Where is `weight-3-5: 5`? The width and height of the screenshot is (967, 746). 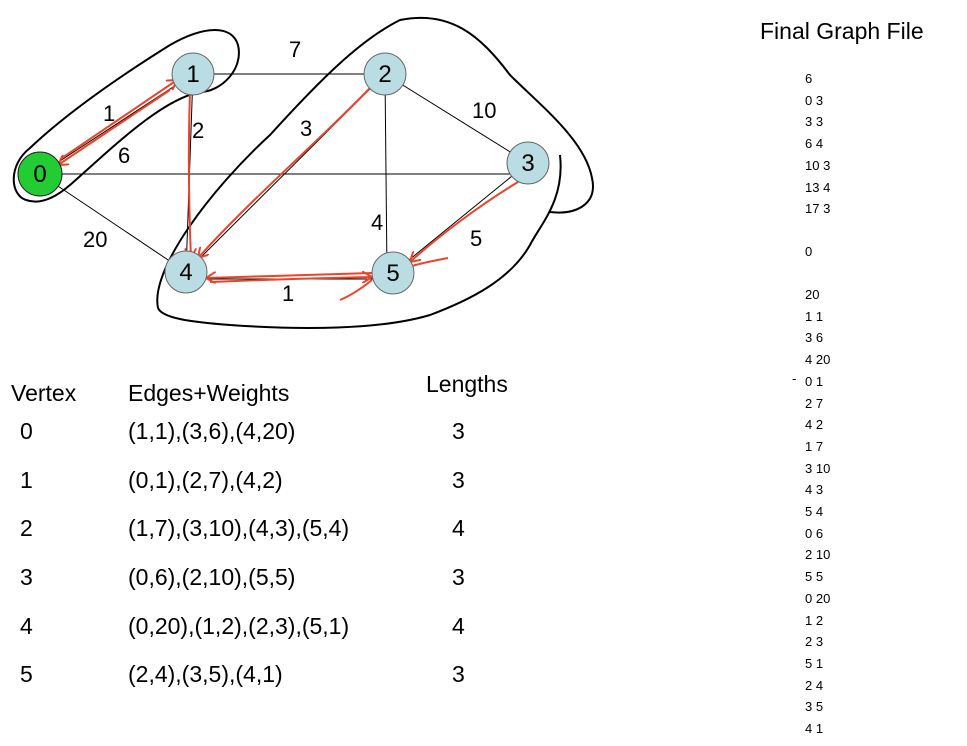
weight-3-5: 5 is located at coordinates (476, 238).